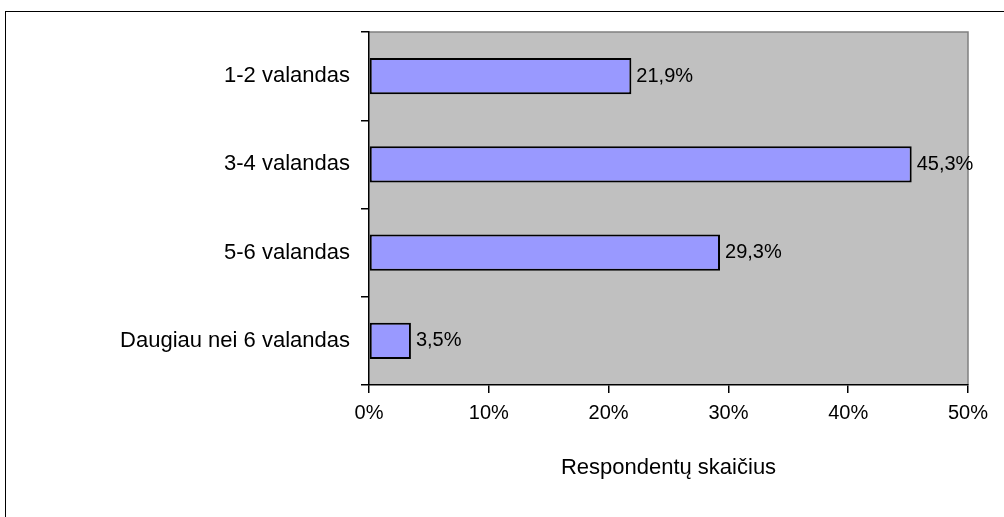  Describe the element at coordinates (489, 411) in the screenshot. I see `x-tick-label: 10%` at that location.